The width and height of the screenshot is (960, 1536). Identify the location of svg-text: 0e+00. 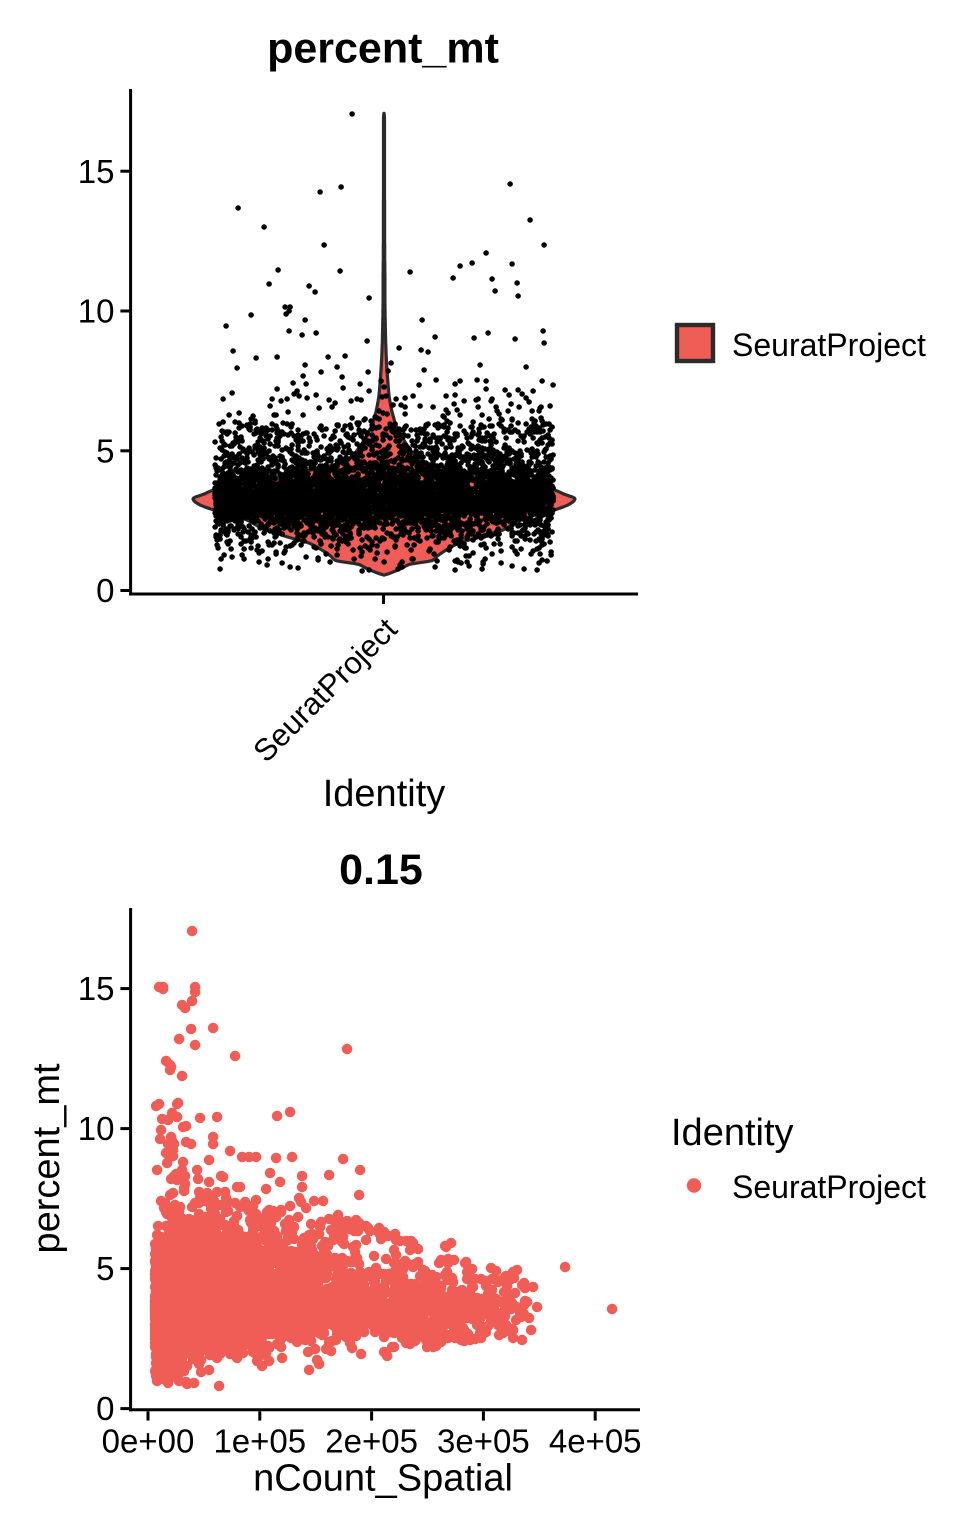
(148, 1441).